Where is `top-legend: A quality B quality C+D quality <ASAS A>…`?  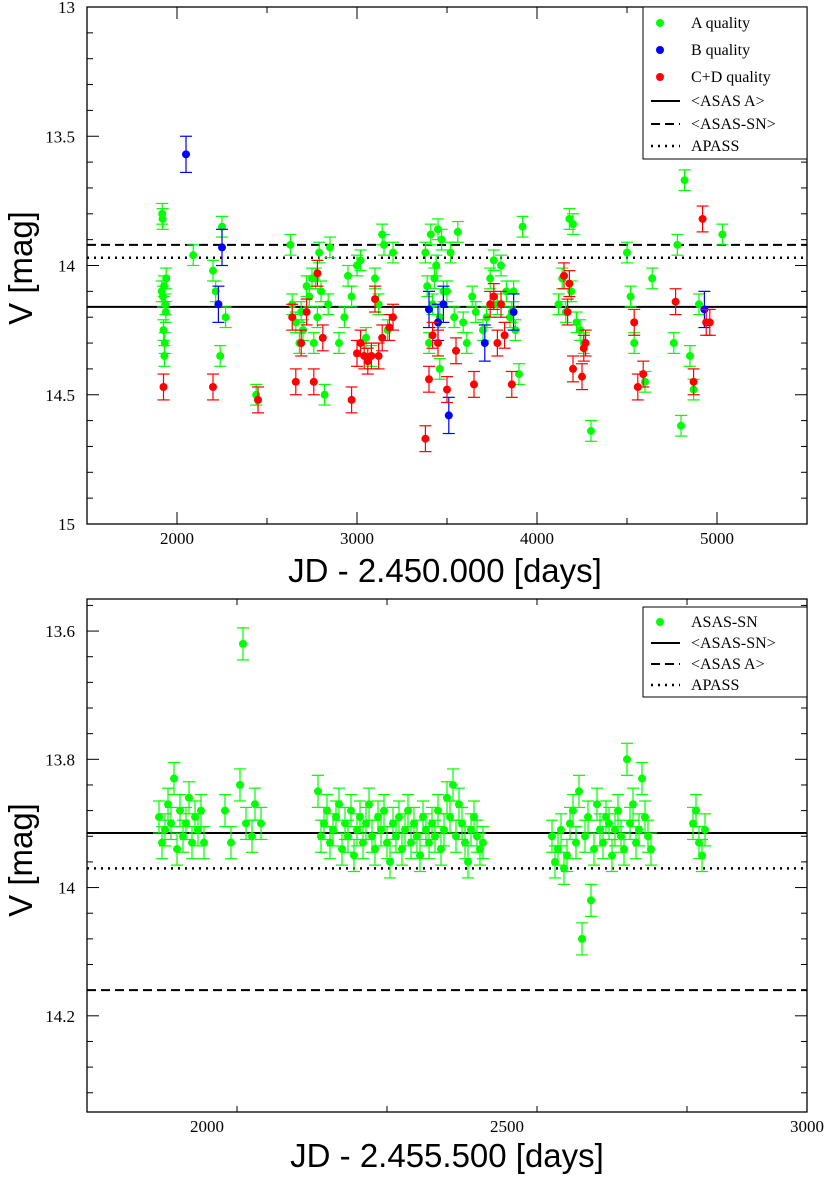 top-legend: A quality B quality C+D quality <ASAS A>… is located at coordinates (725, 83).